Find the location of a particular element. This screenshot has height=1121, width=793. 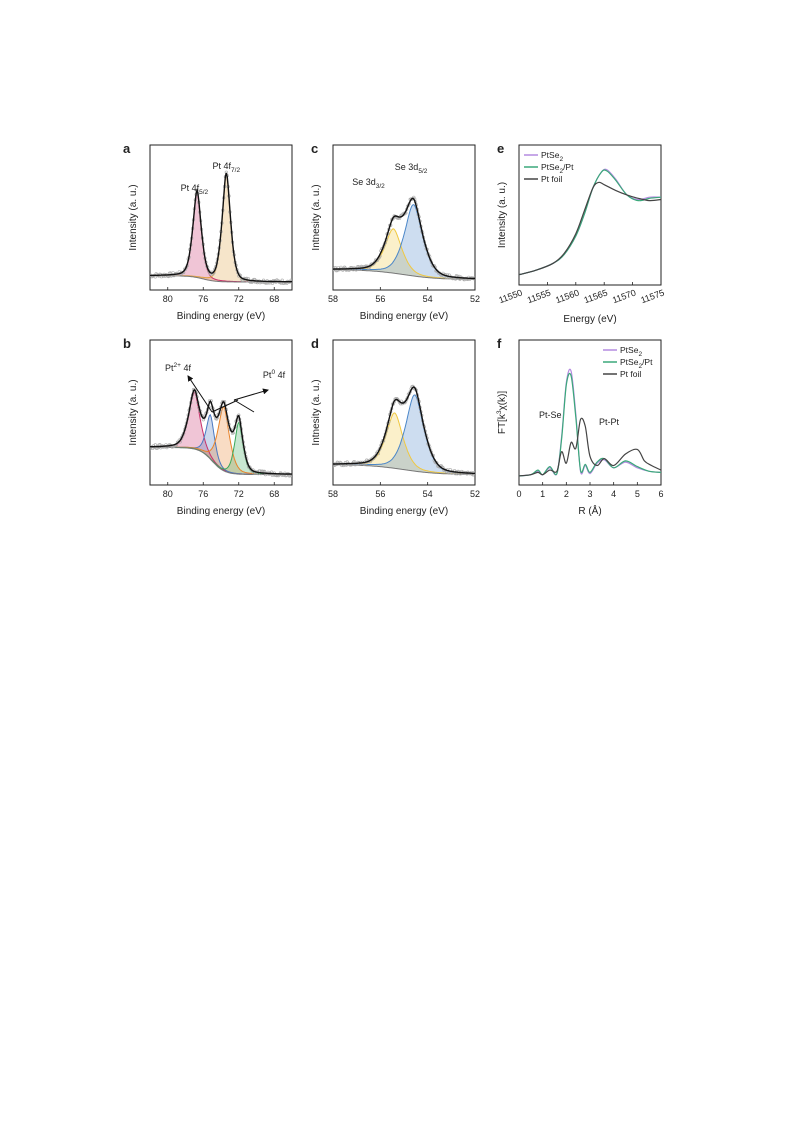

x-tick-label: 11565 is located at coordinates (596, 296).